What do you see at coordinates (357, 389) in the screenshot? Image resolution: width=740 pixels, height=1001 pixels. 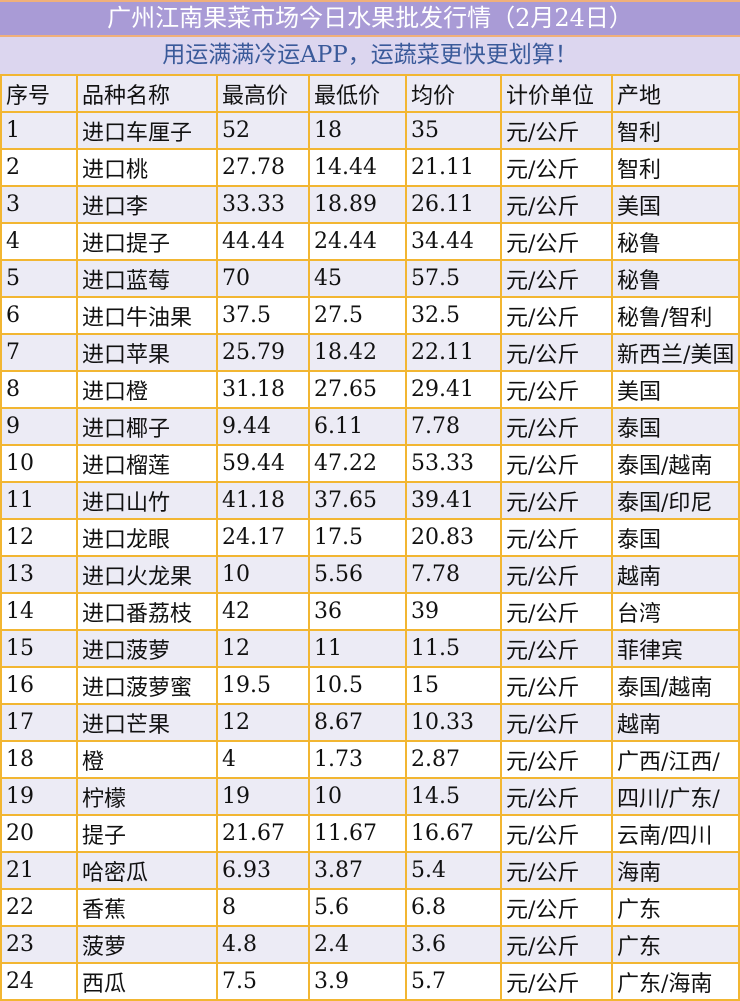 I see `cell-min-price: 27.65` at bounding box center [357, 389].